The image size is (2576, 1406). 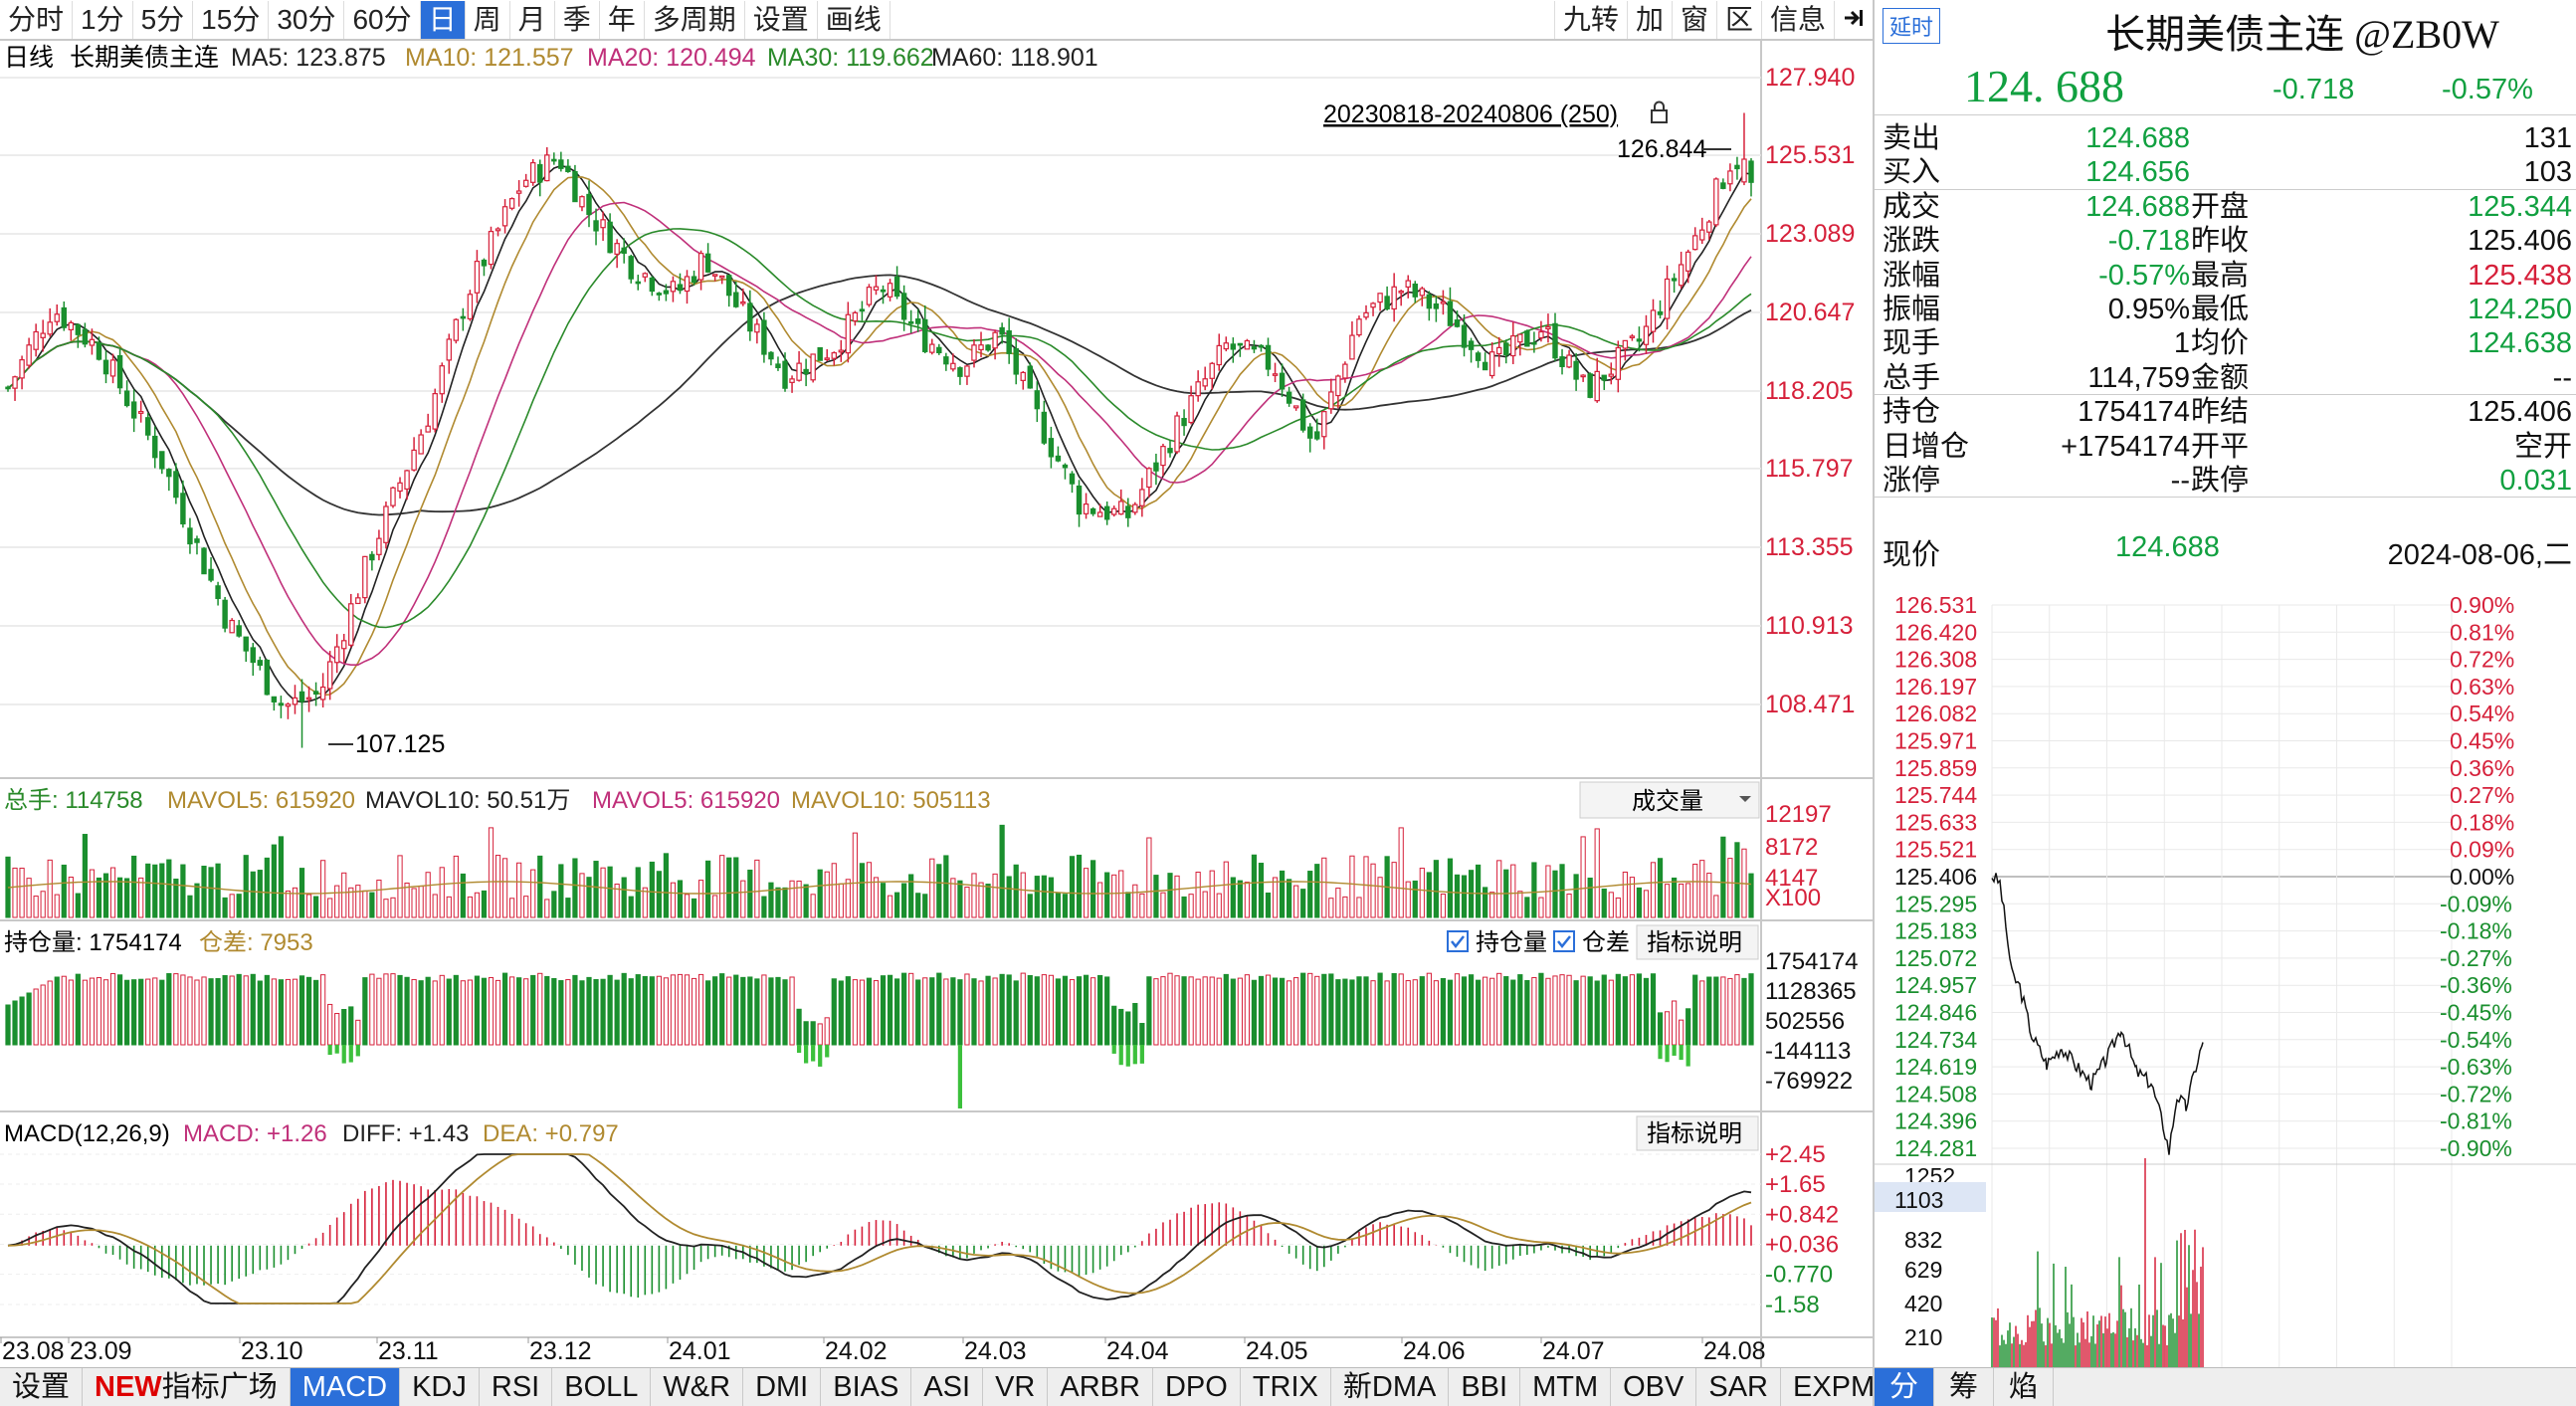 I want to click on period-3: 15分, so click(x=232, y=20).